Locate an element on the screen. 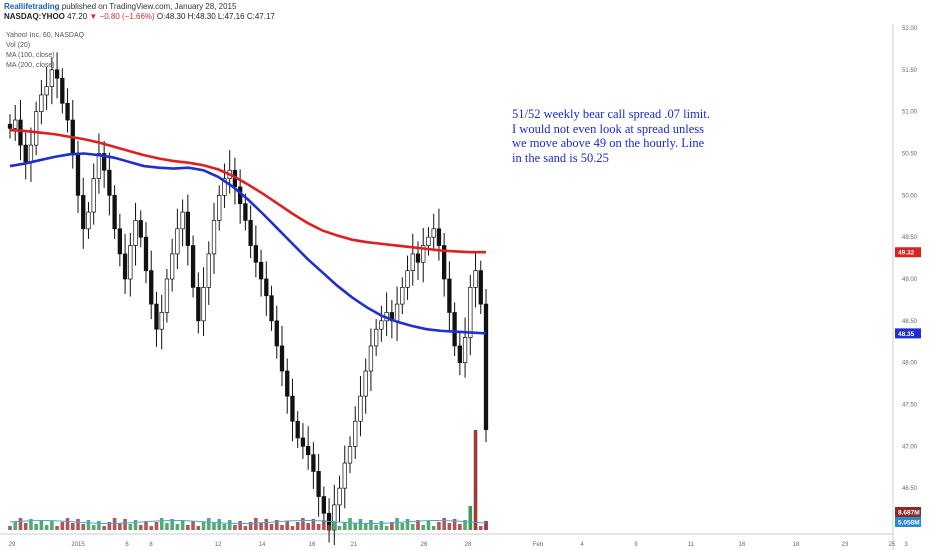 The height and width of the screenshot is (550, 932). x-tick-label: Feb is located at coordinates (538, 545).